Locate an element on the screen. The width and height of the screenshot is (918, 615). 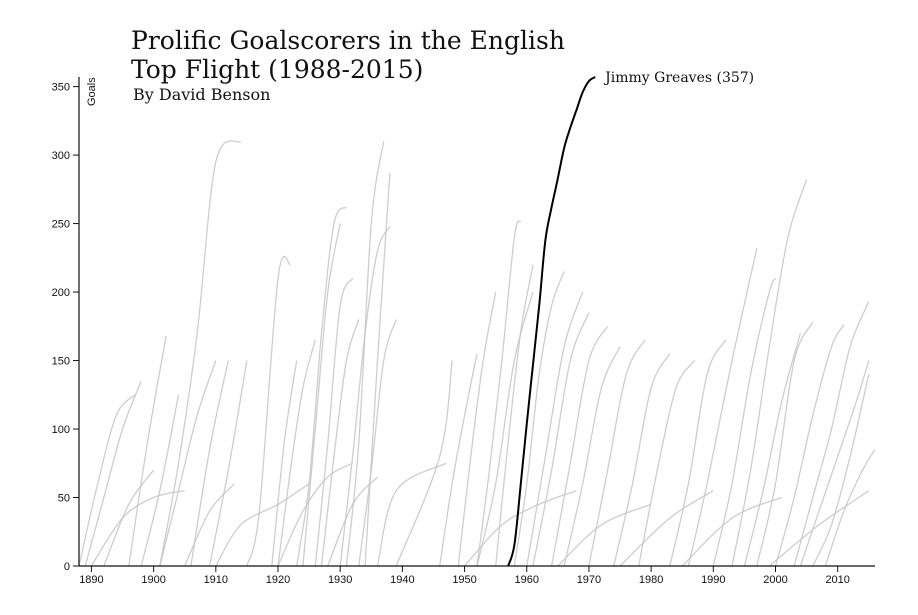
x-tick-label: 1940 is located at coordinates (402, 580).